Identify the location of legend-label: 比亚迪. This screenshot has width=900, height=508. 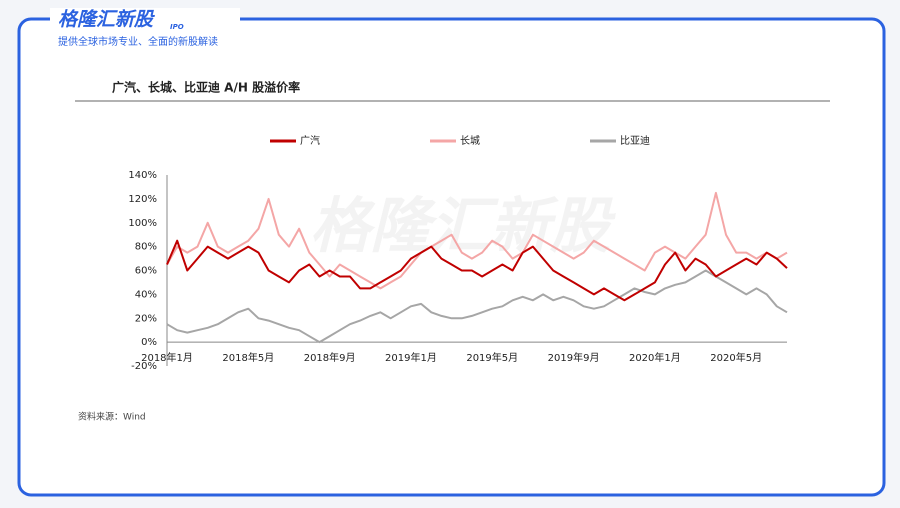
(635, 141).